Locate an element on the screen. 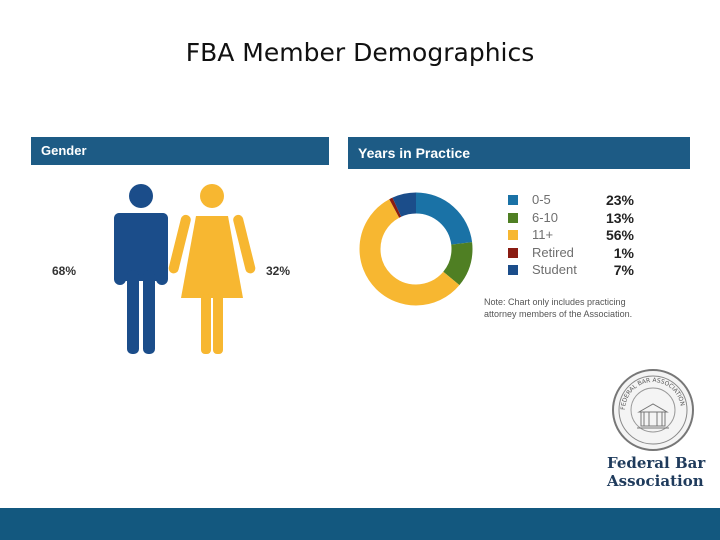 The width and height of the screenshot is (720, 540). footer-bar is located at coordinates (360, 524).